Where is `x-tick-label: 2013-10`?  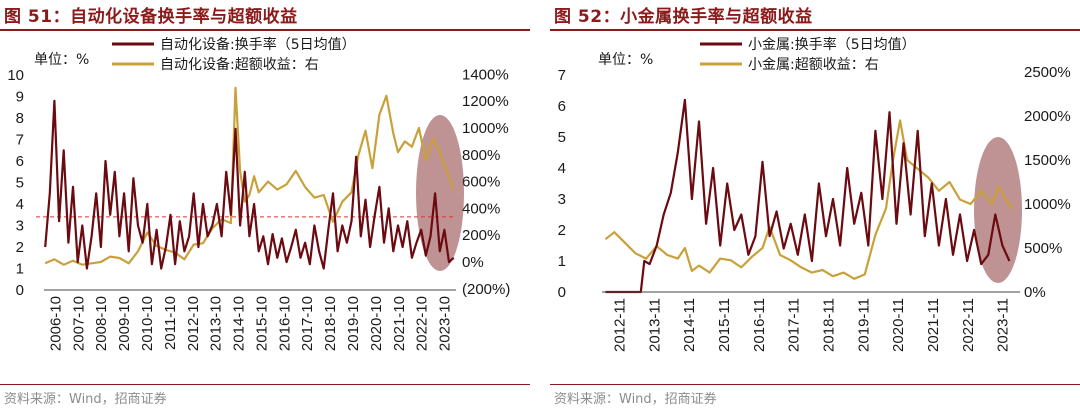
x-tick-label: 2013-10 is located at coordinates (216, 323).